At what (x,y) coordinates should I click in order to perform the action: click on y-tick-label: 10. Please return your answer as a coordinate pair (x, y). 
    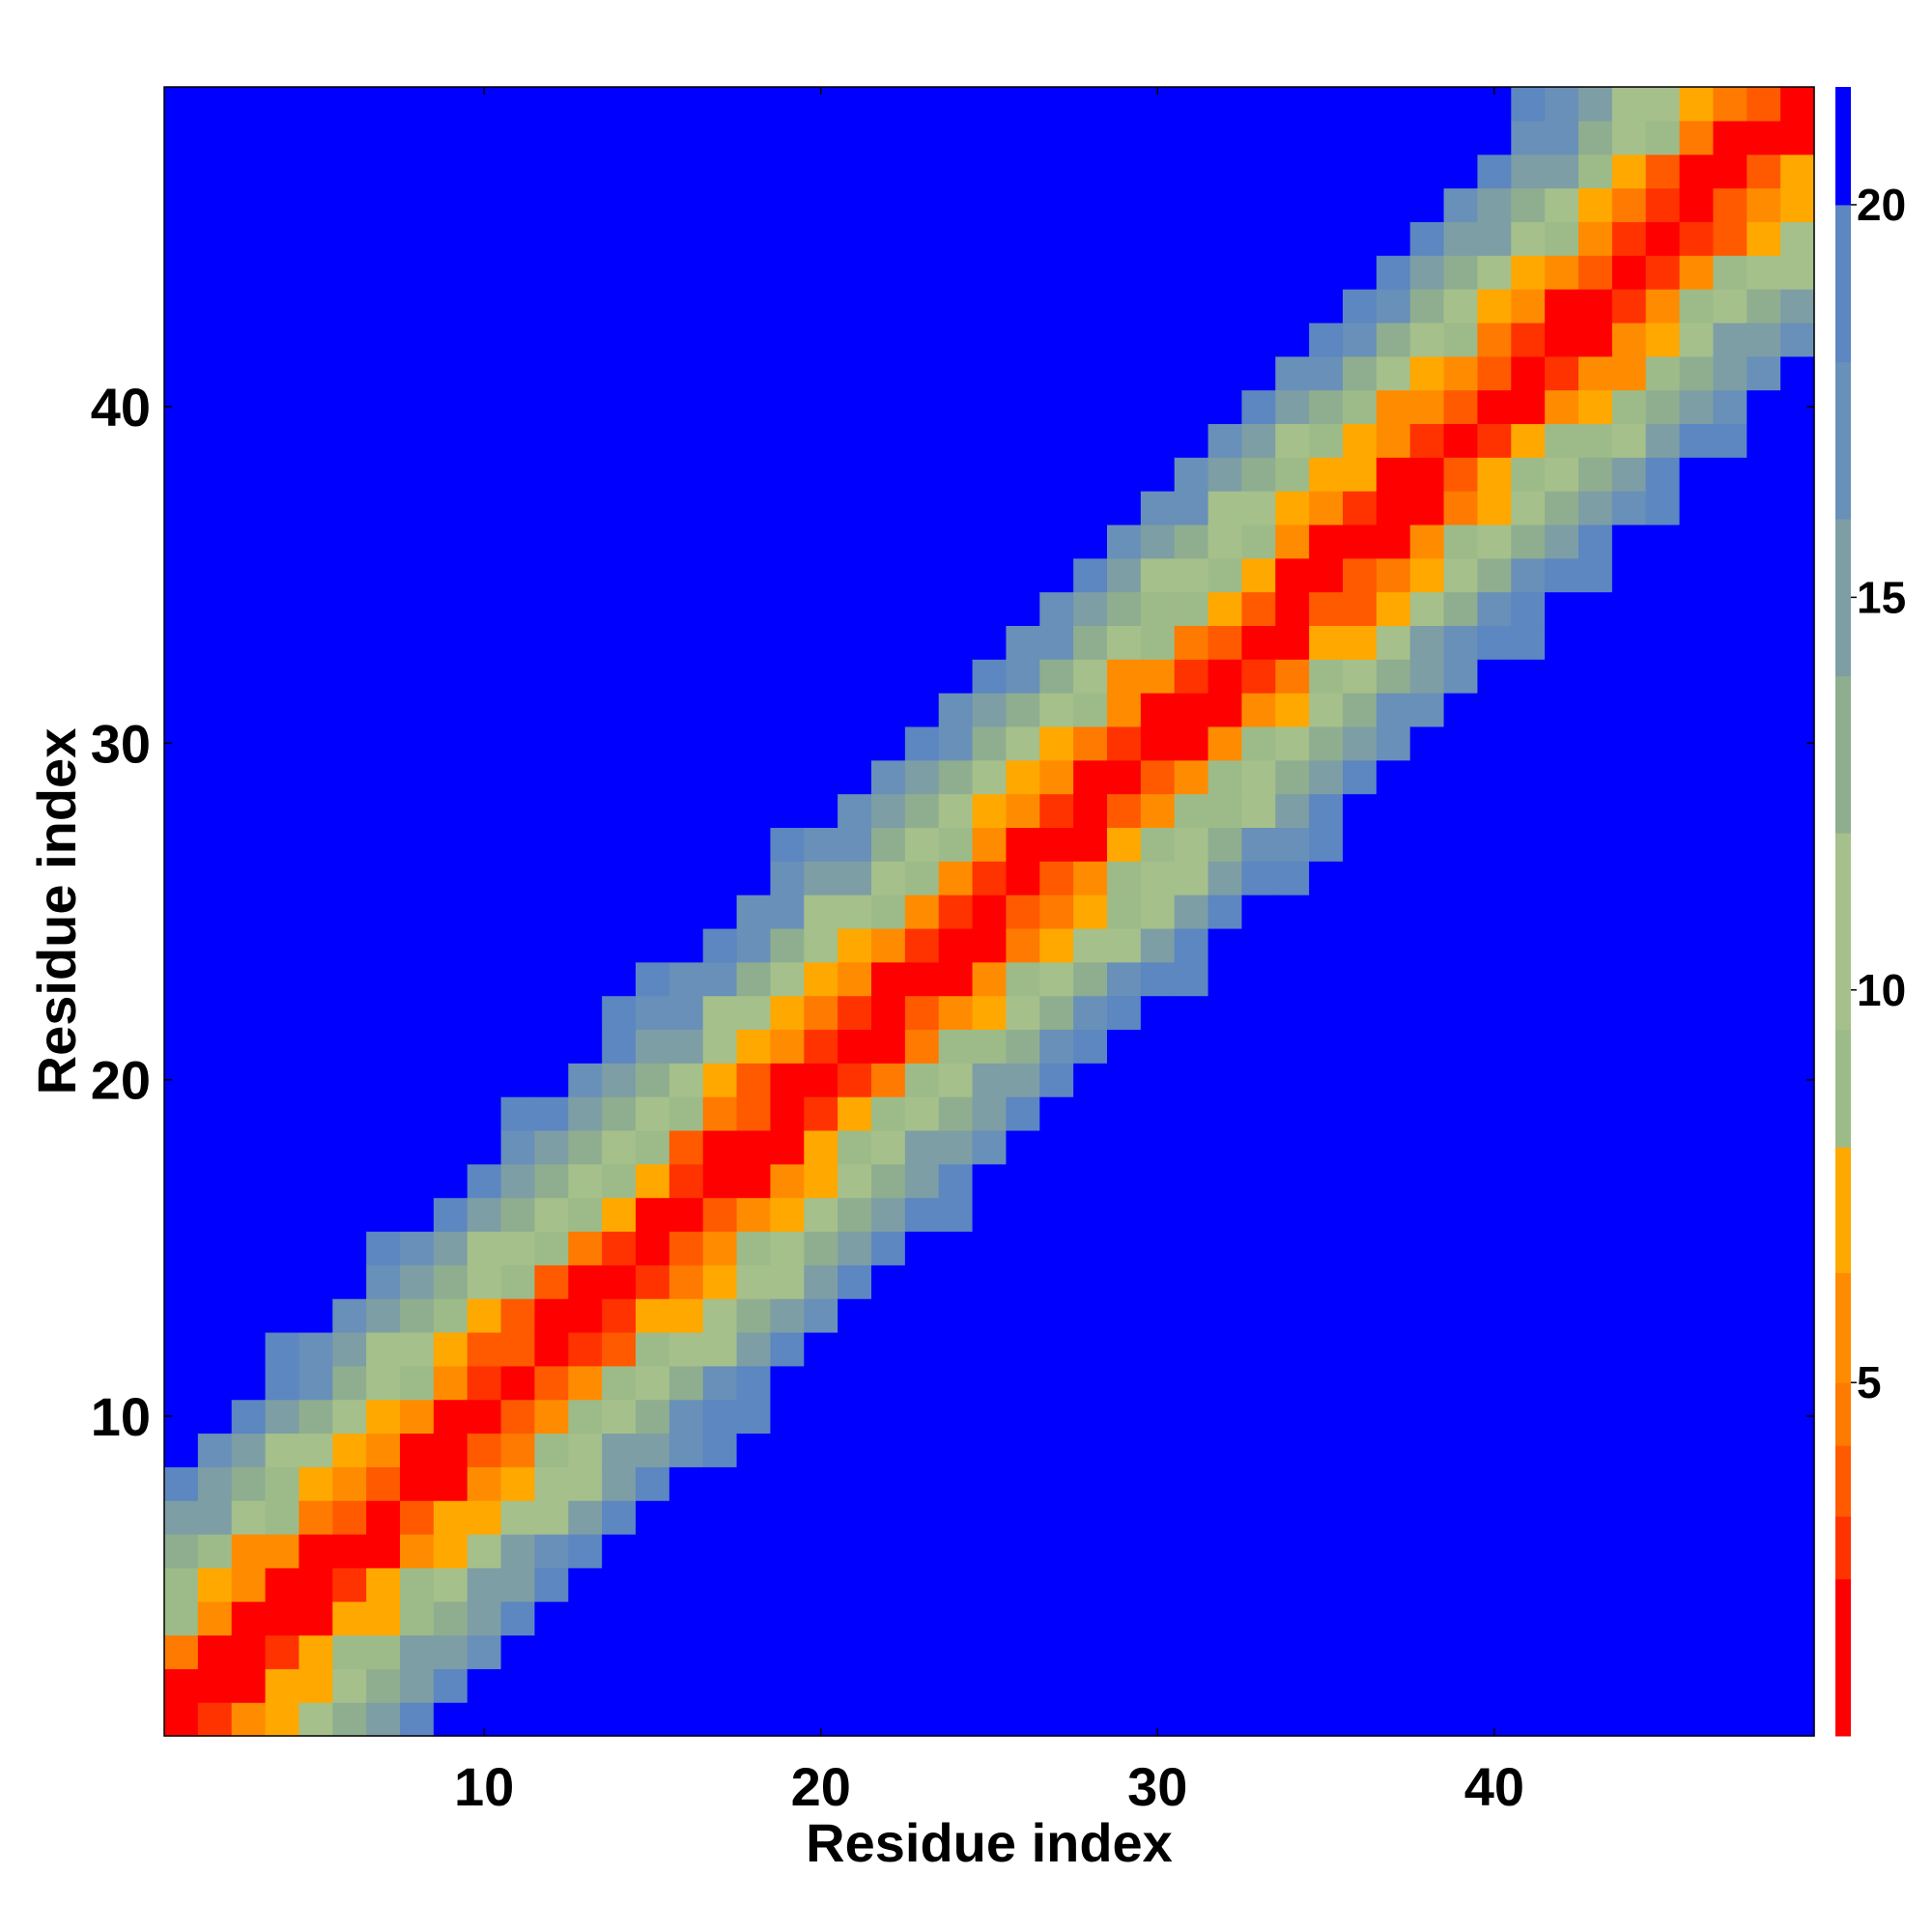
    Looking at the image, I should click on (121, 1416).